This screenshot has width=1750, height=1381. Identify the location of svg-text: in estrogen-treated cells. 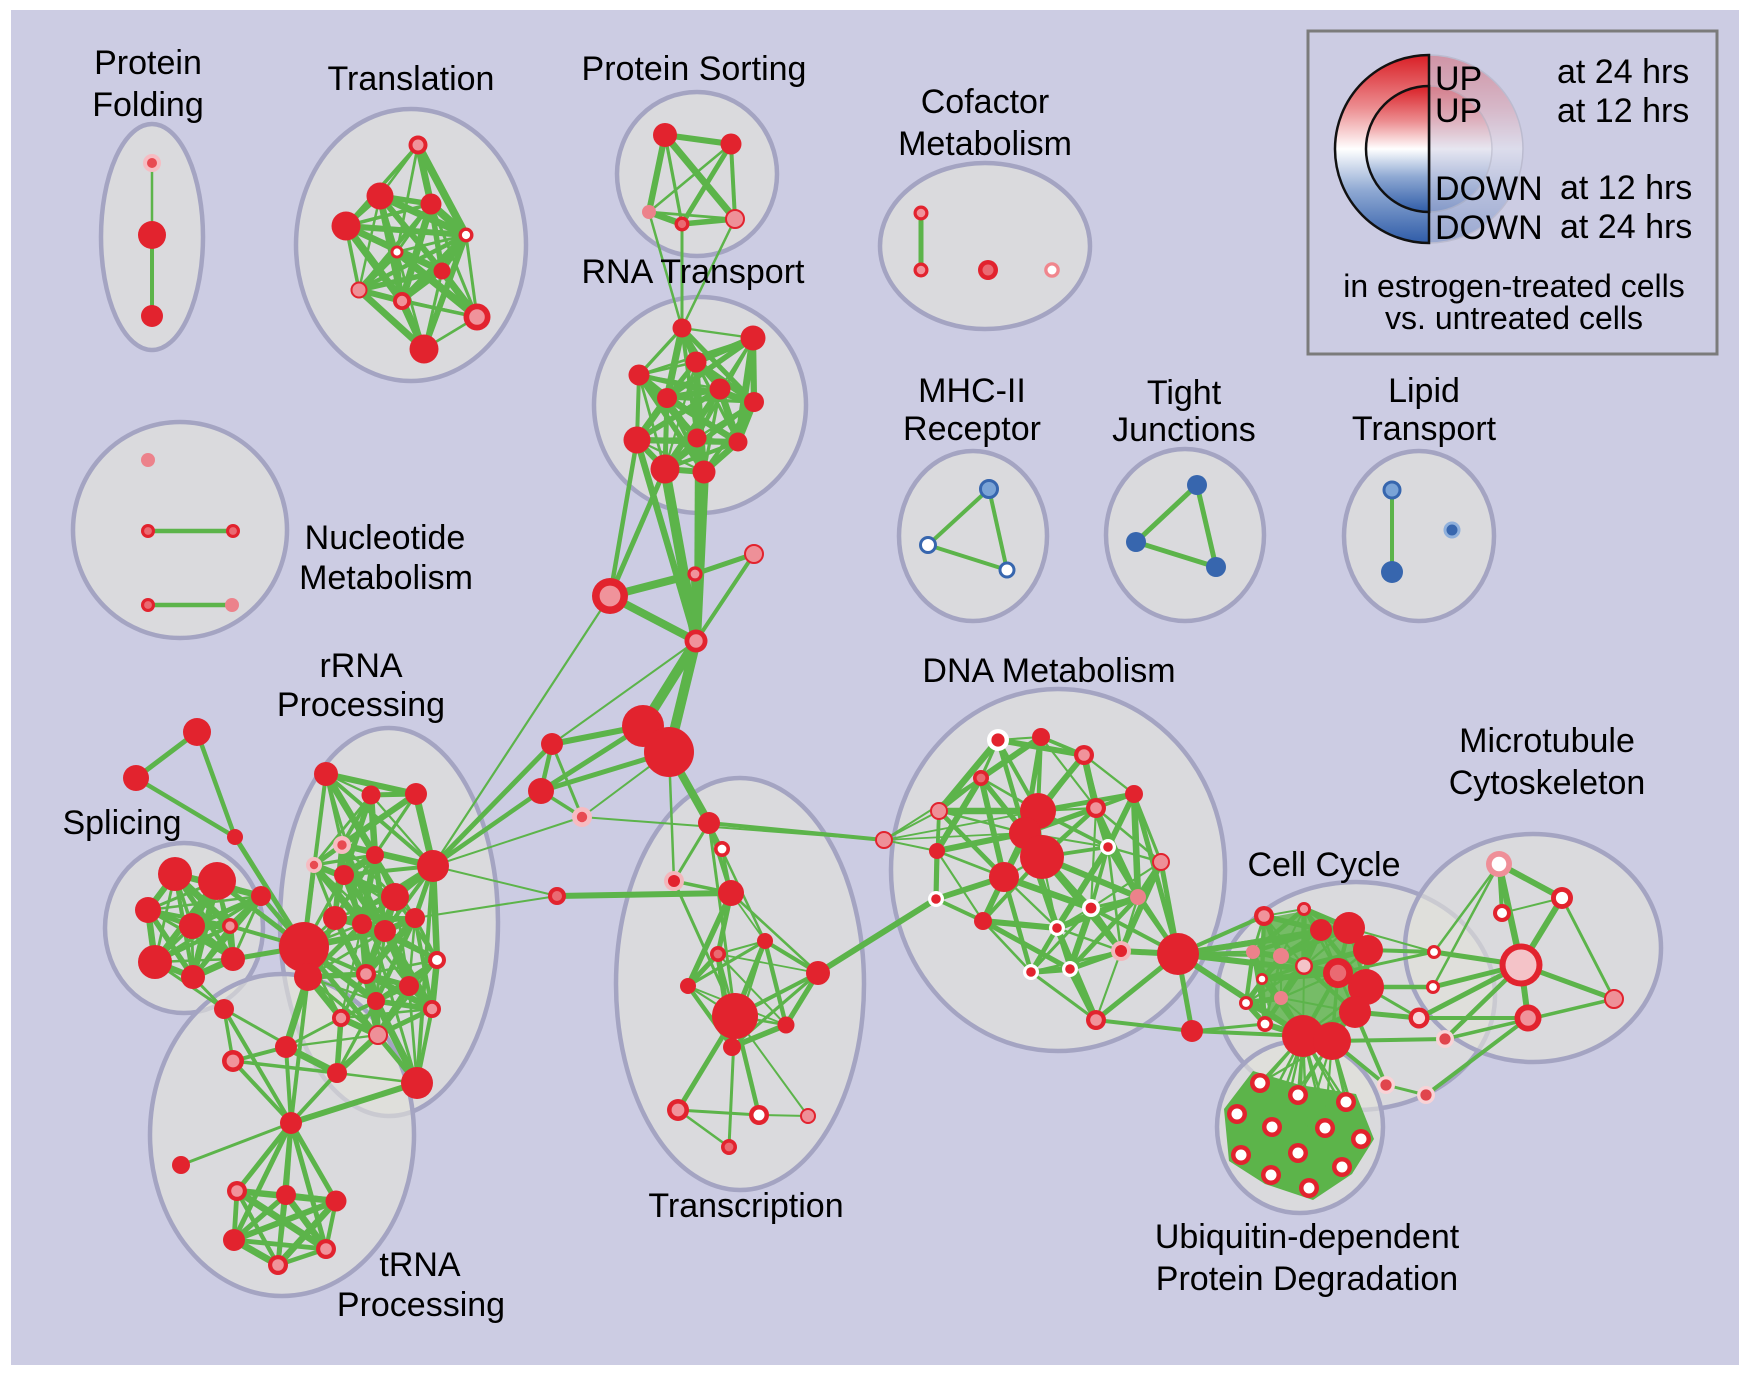
(1514, 286).